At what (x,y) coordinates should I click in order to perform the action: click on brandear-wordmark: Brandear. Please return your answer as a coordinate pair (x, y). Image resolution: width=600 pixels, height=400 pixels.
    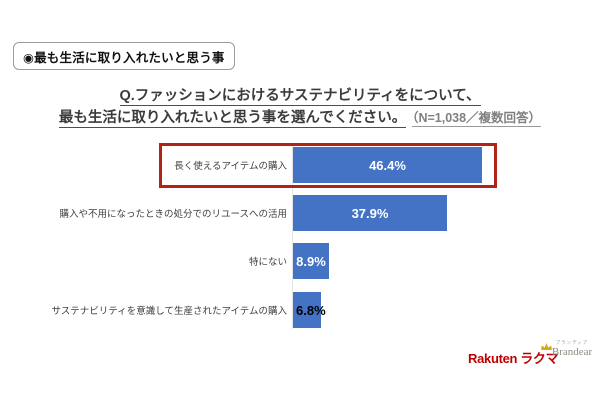
    Looking at the image, I should click on (572, 352).